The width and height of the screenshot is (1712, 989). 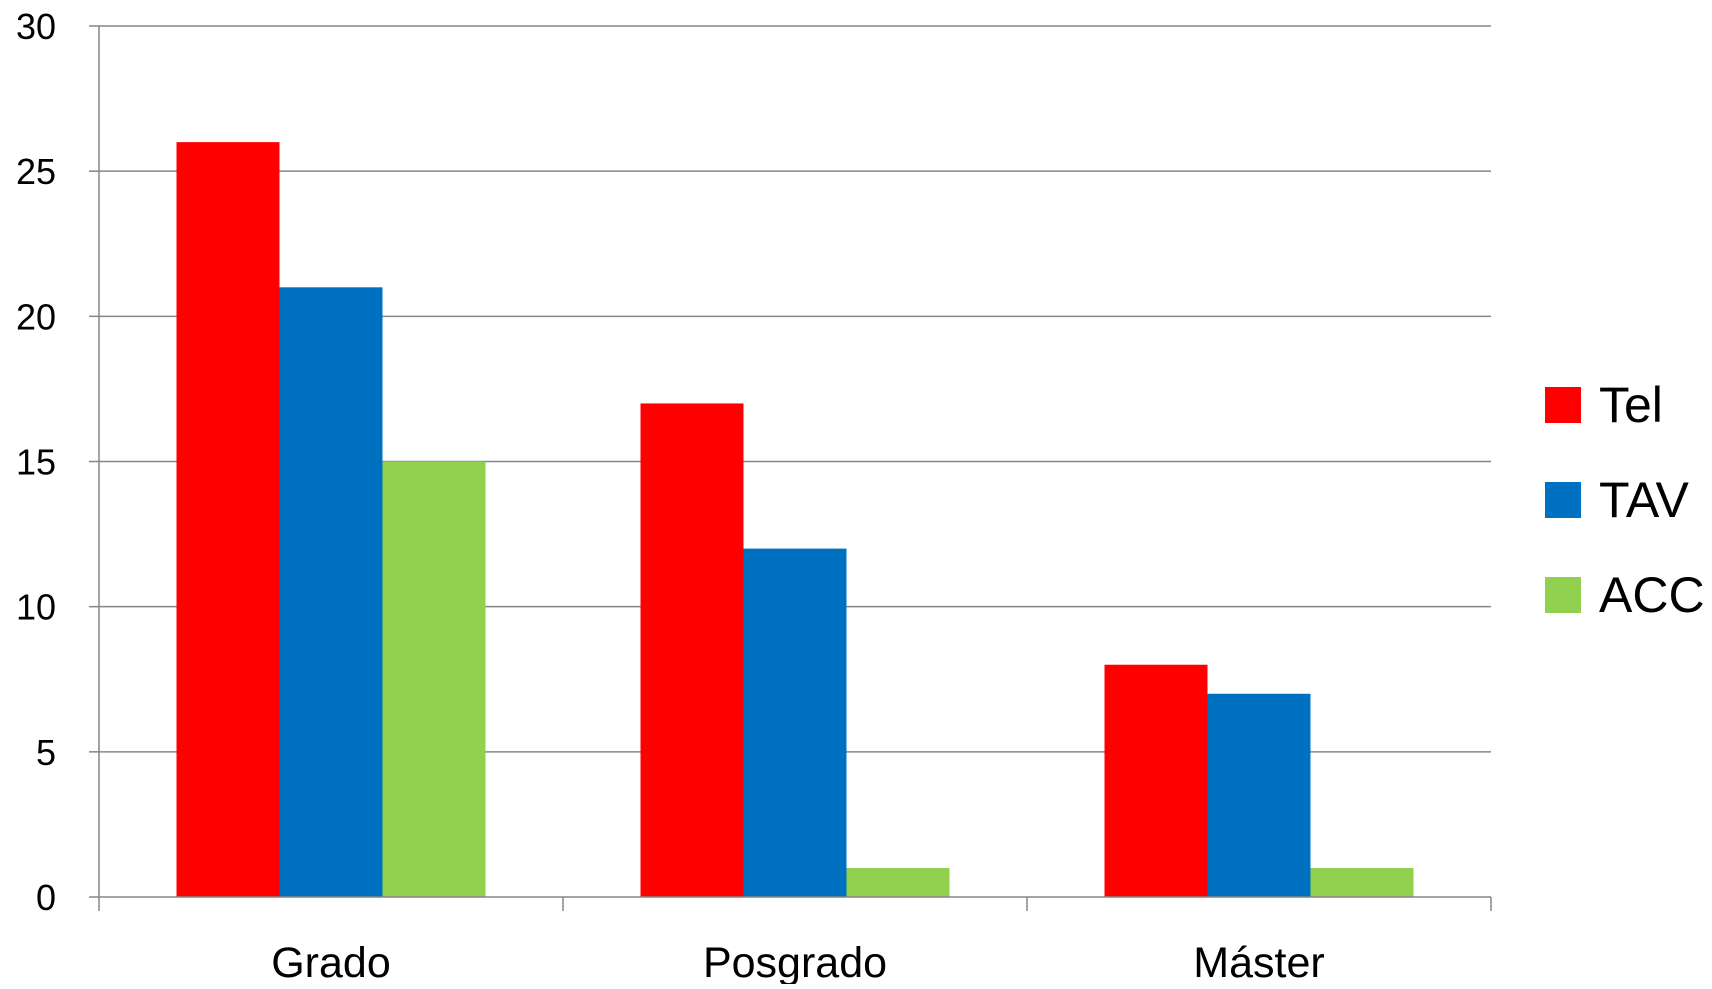 What do you see at coordinates (1258, 961) in the screenshot?
I see `x-category-label: Máster` at bounding box center [1258, 961].